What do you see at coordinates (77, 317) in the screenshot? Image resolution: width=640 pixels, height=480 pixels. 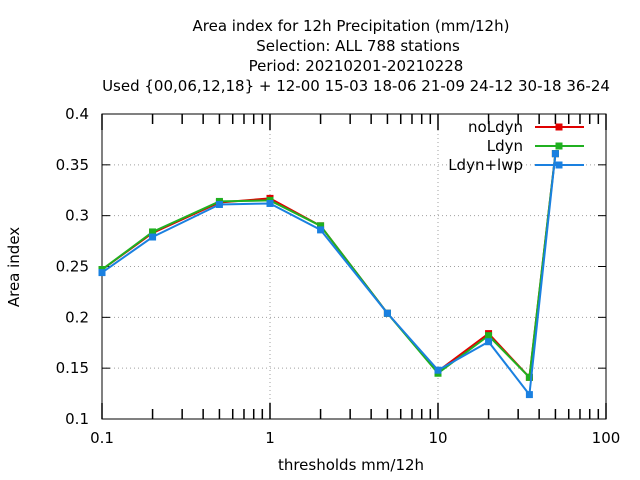 I see `y-tick-label: 0.2` at bounding box center [77, 317].